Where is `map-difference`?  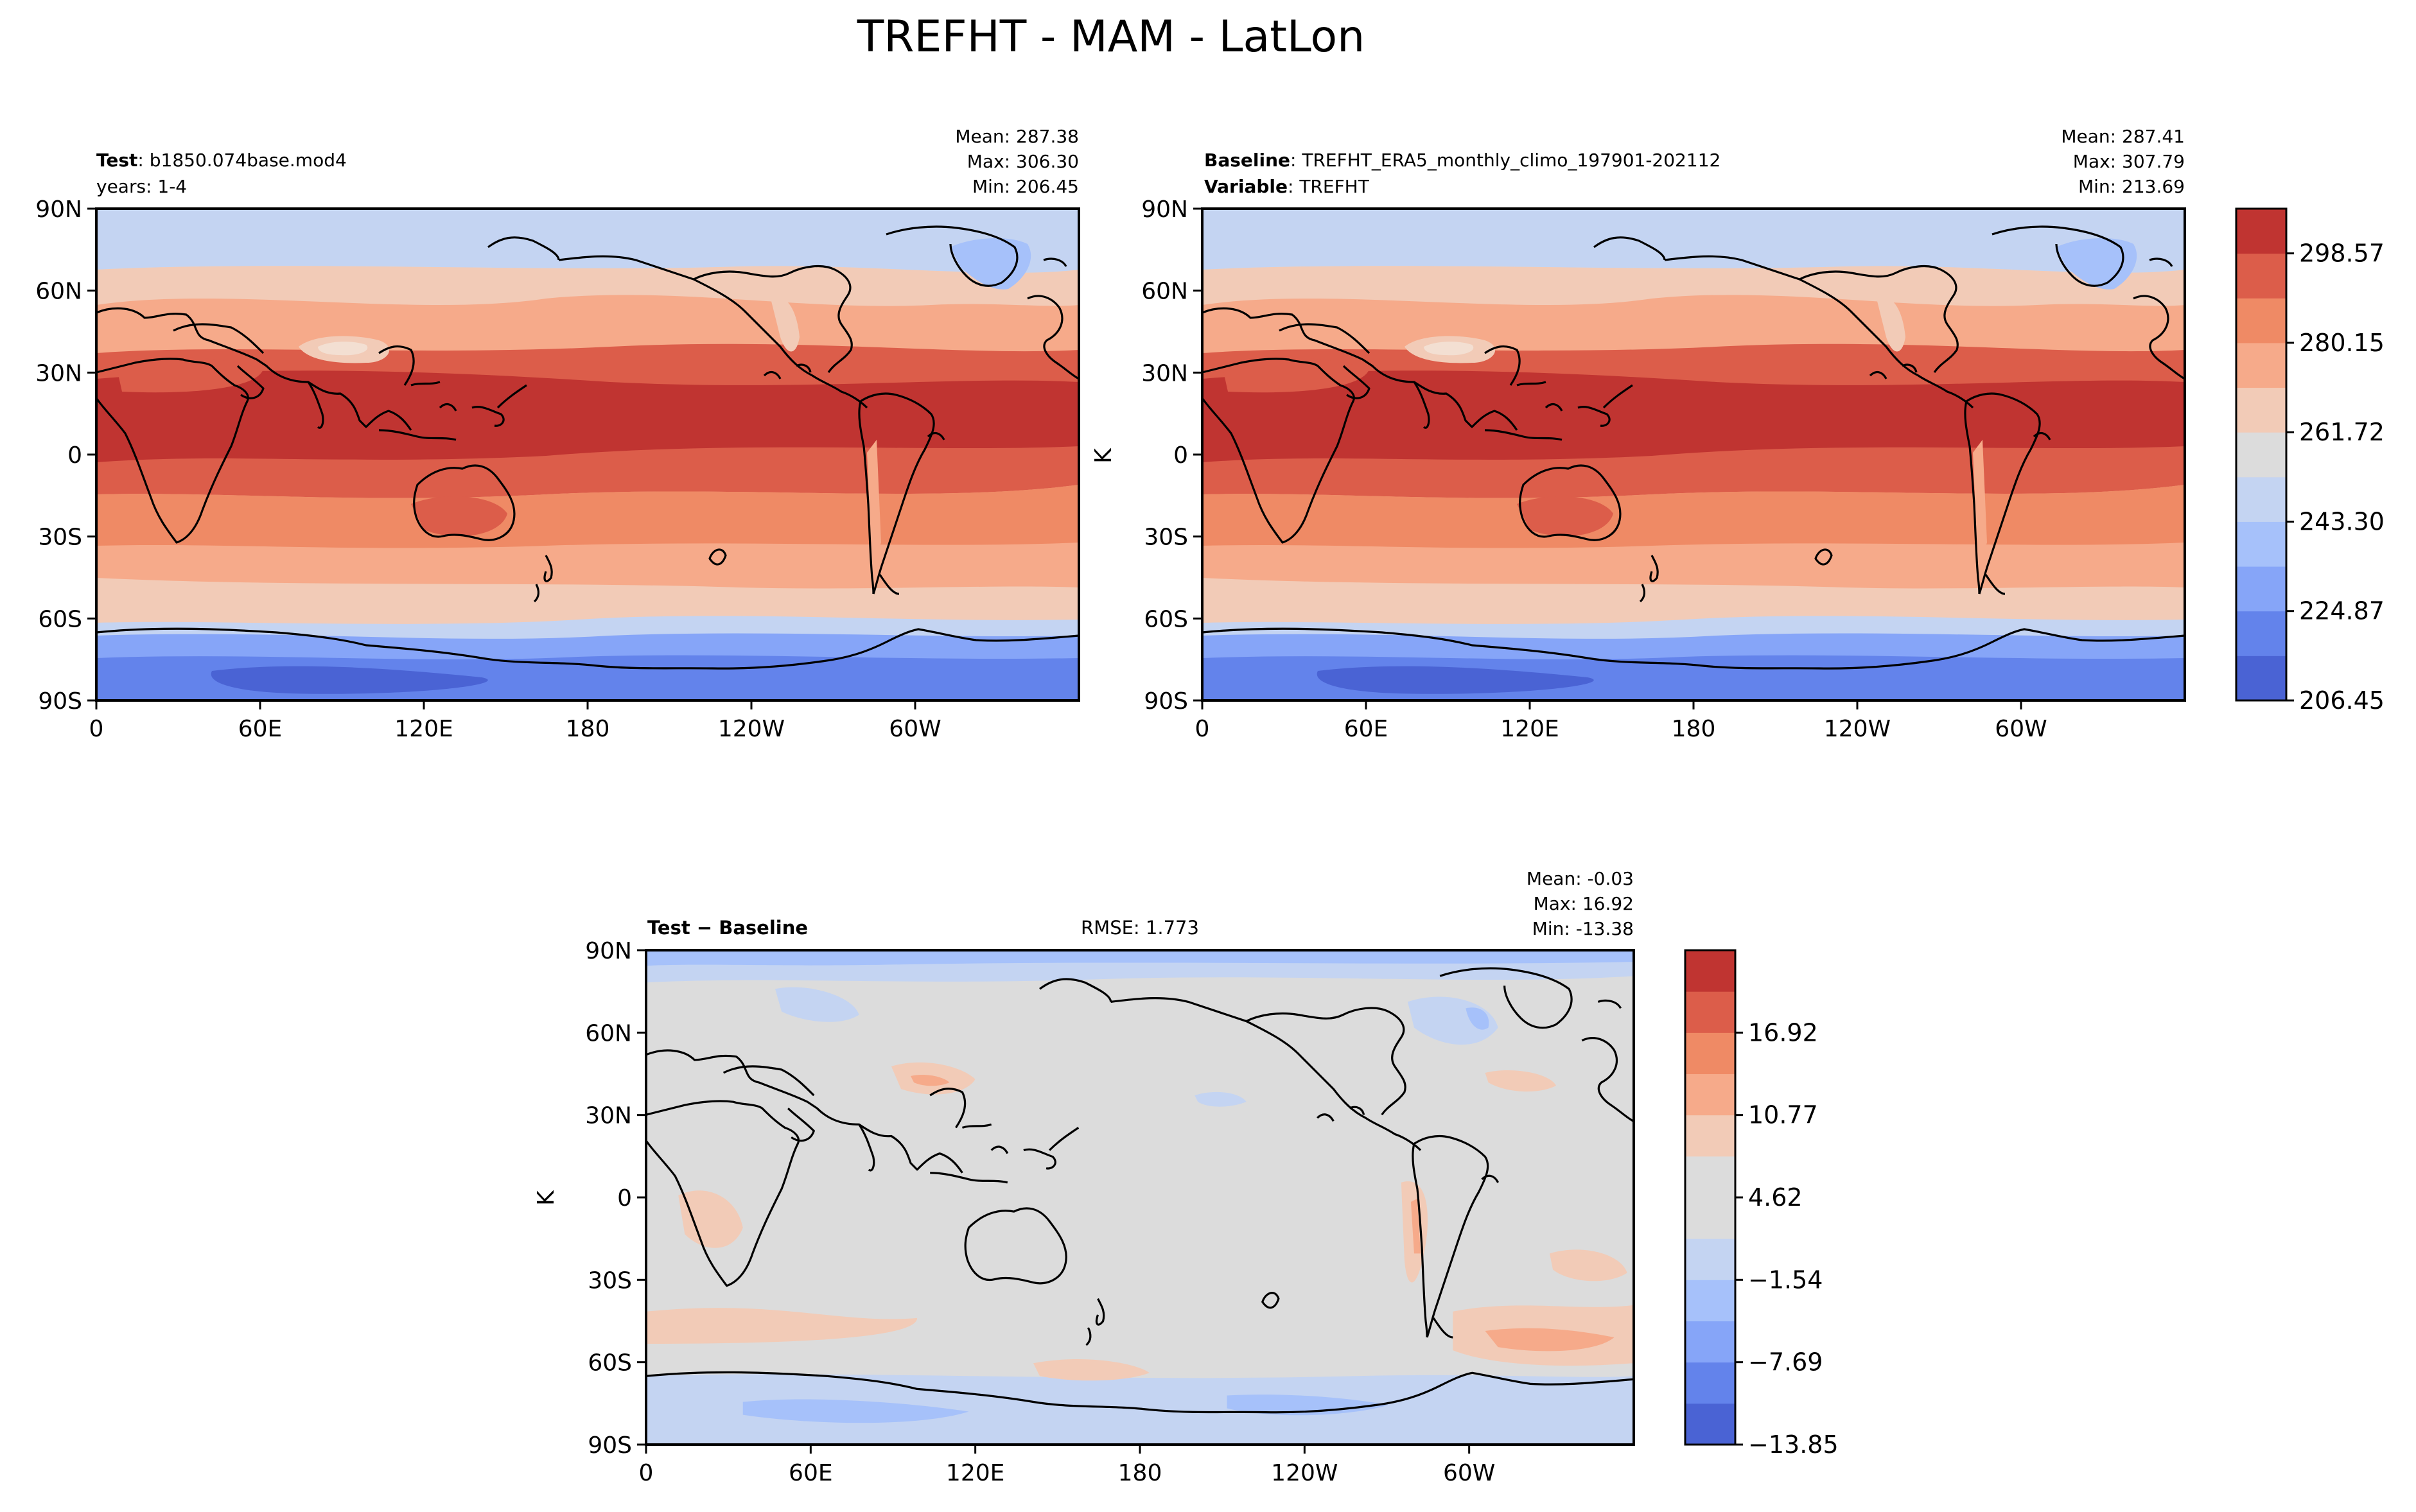
map-difference is located at coordinates (1140, 1197).